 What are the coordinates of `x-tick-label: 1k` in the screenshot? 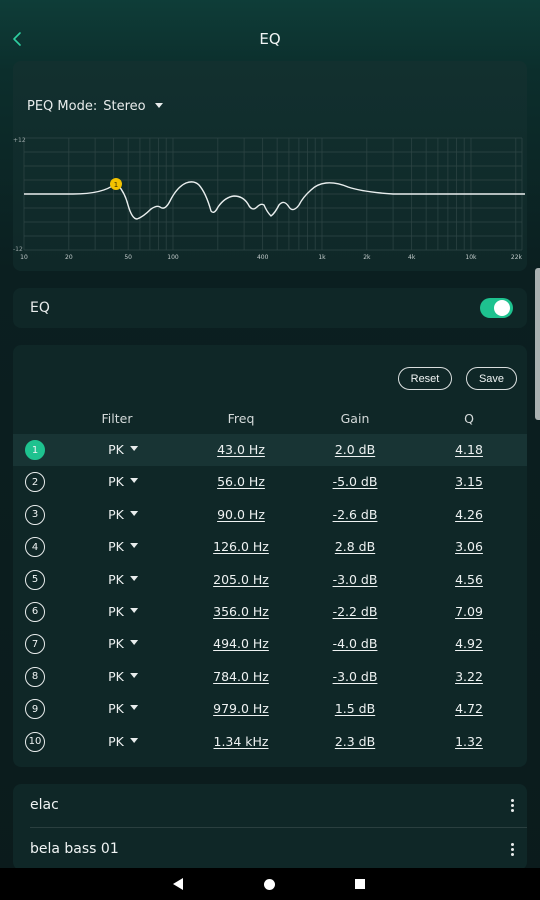 It's located at (322, 257).